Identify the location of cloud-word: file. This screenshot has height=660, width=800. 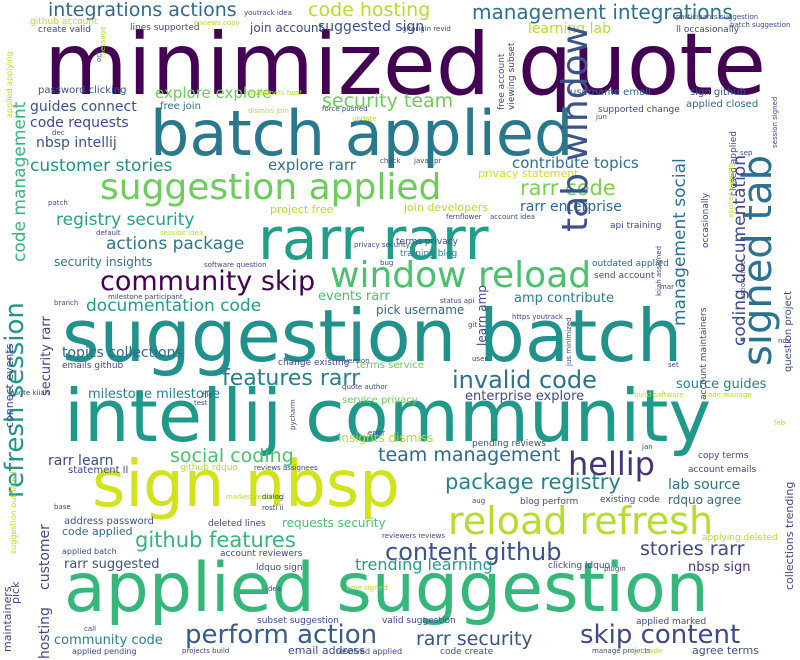
(207, 395).